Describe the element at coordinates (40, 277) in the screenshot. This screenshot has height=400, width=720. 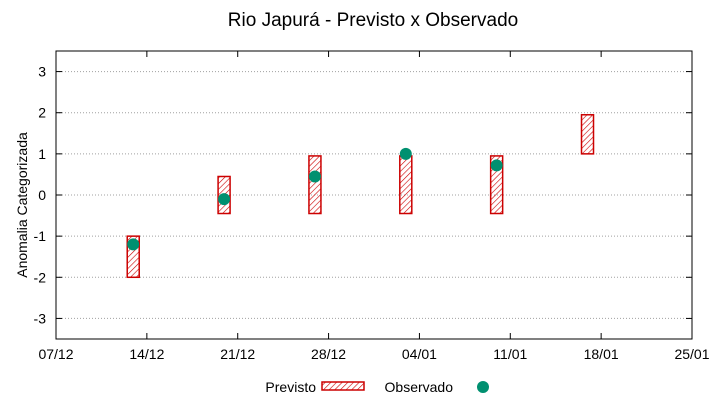
I see `y-tick-label: -2` at that location.